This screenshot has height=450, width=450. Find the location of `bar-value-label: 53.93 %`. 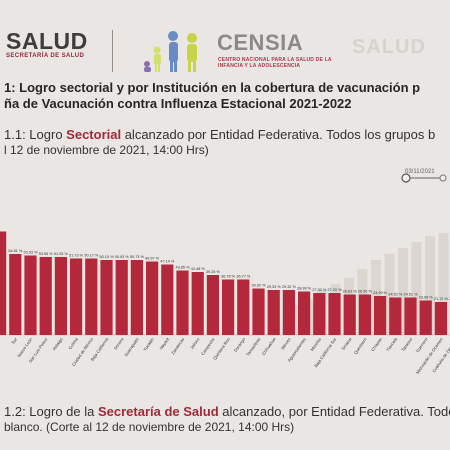

bar-value-label: 53.93 % is located at coordinates (31, 253).